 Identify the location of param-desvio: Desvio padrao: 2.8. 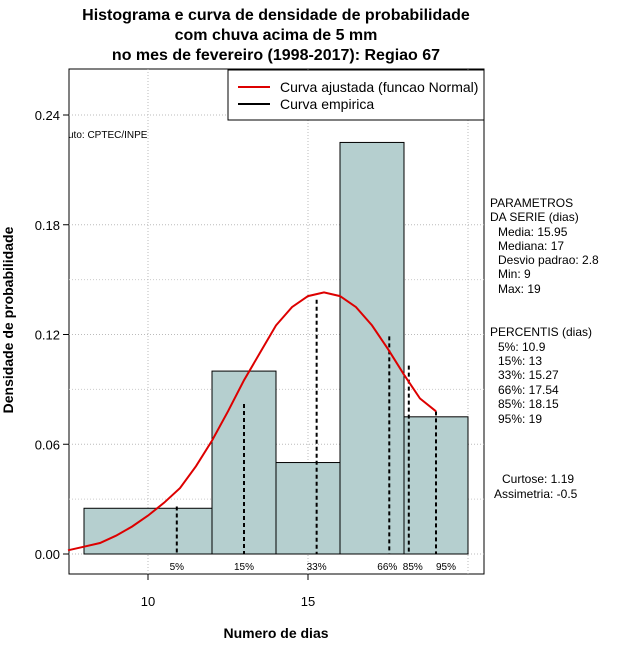
(548, 260).